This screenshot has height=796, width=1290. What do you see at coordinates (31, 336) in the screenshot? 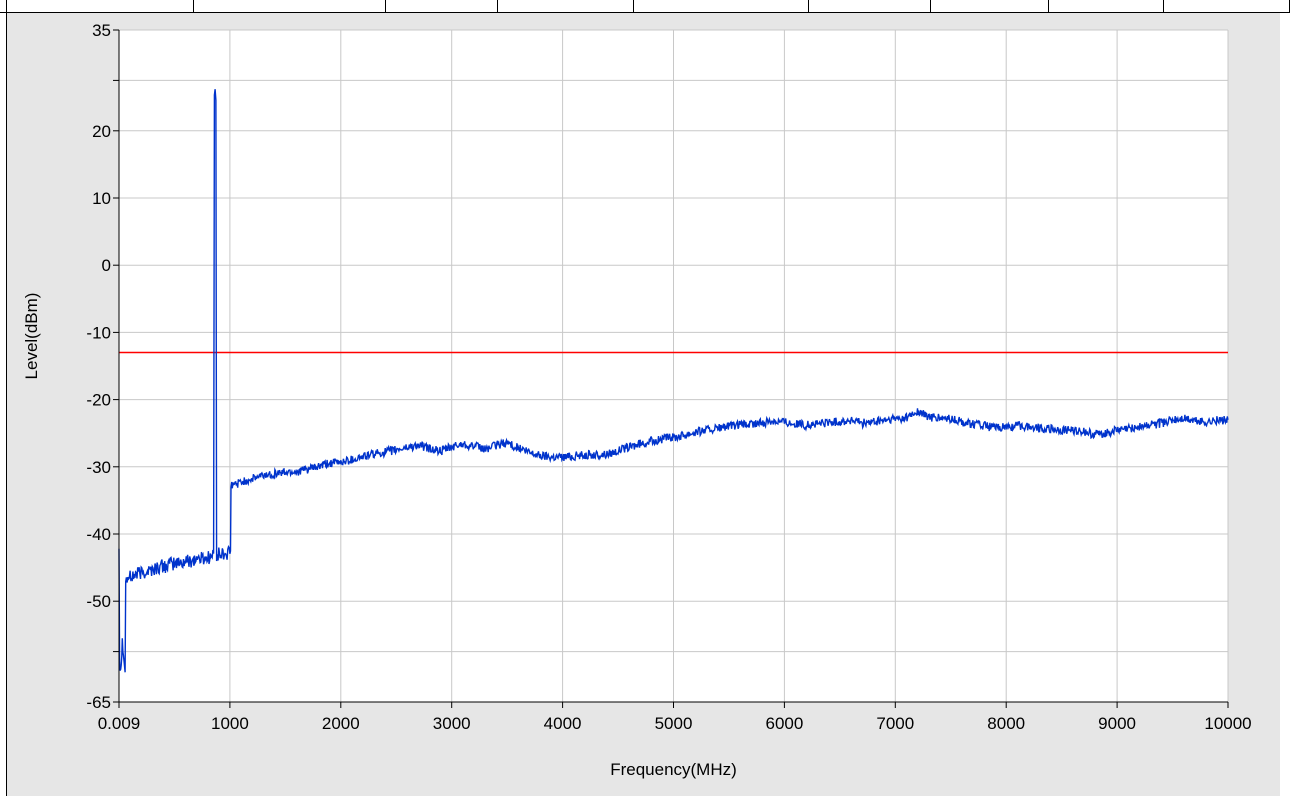
I see `y-axis-title: Level(dBm)` at bounding box center [31, 336].